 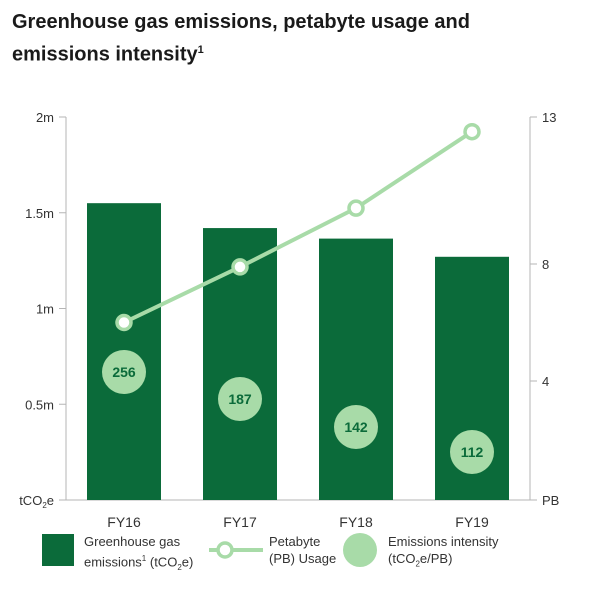 What do you see at coordinates (356, 522) in the screenshot?
I see `x-tick-label: FY18` at bounding box center [356, 522].